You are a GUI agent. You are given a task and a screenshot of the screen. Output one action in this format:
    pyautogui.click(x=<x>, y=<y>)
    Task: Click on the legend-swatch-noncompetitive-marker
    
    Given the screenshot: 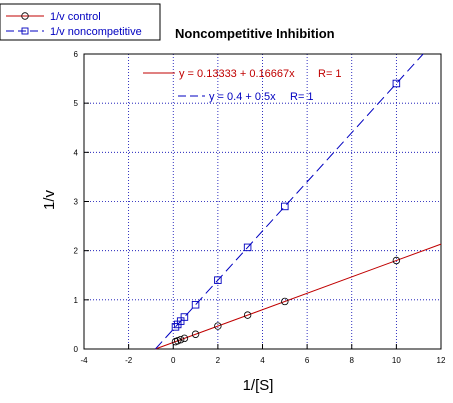 What is the action you would take?
    pyautogui.click(x=25, y=31)
    